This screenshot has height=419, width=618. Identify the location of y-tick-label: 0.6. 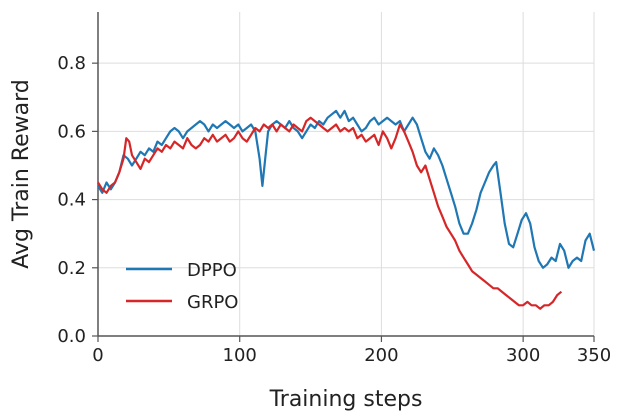
(71, 131).